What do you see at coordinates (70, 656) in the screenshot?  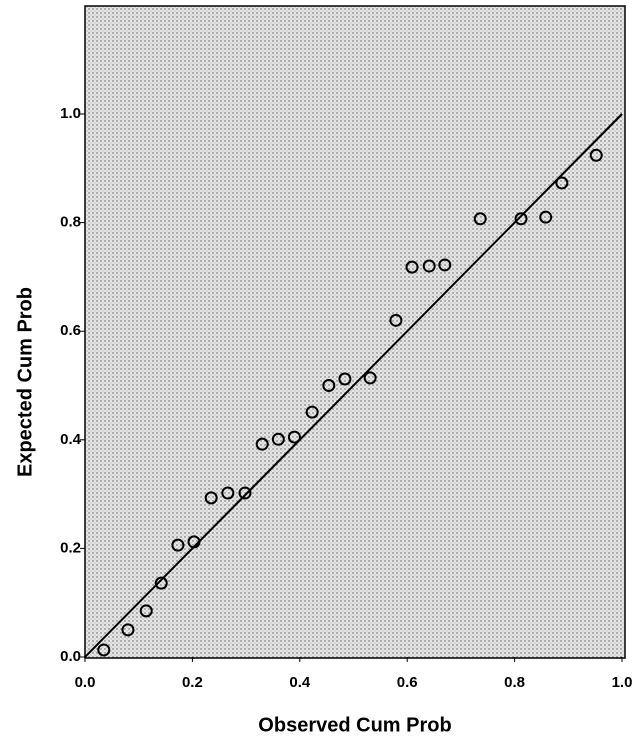 I see `y-tick-label: 0.0` at bounding box center [70, 656].